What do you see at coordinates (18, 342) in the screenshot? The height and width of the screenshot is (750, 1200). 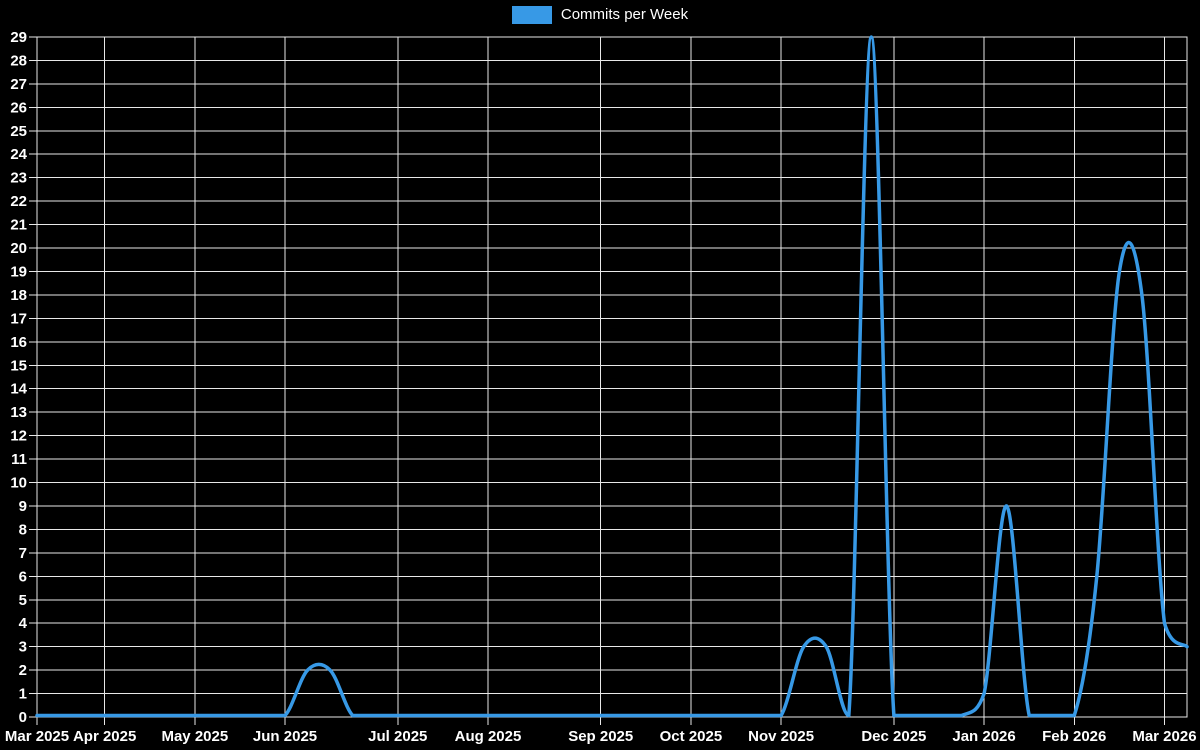 I see `y-tick-label: 16` at bounding box center [18, 342].